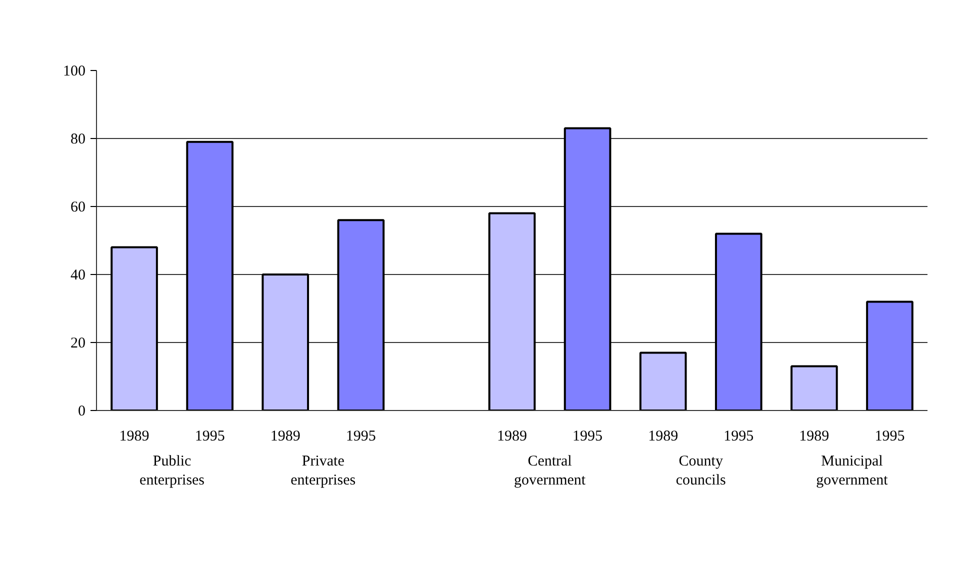 Image resolution: width=955 pixels, height=588 pixels. What do you see at coordinates (550, 471) in the screenshot?
I see `text: Central government` at bounding box center [550, 471].